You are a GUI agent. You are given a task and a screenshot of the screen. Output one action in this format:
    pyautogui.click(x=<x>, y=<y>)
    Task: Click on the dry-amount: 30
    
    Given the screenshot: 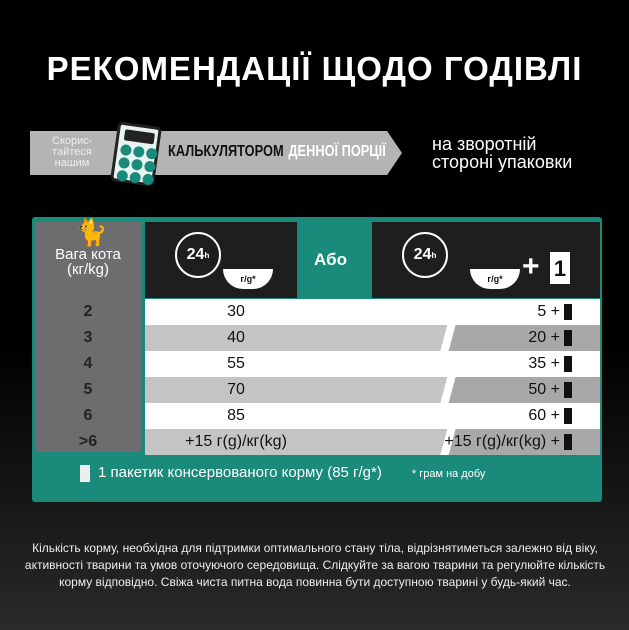 What is the action you would take?
    pyautogui.click(x=236, y=311)
    